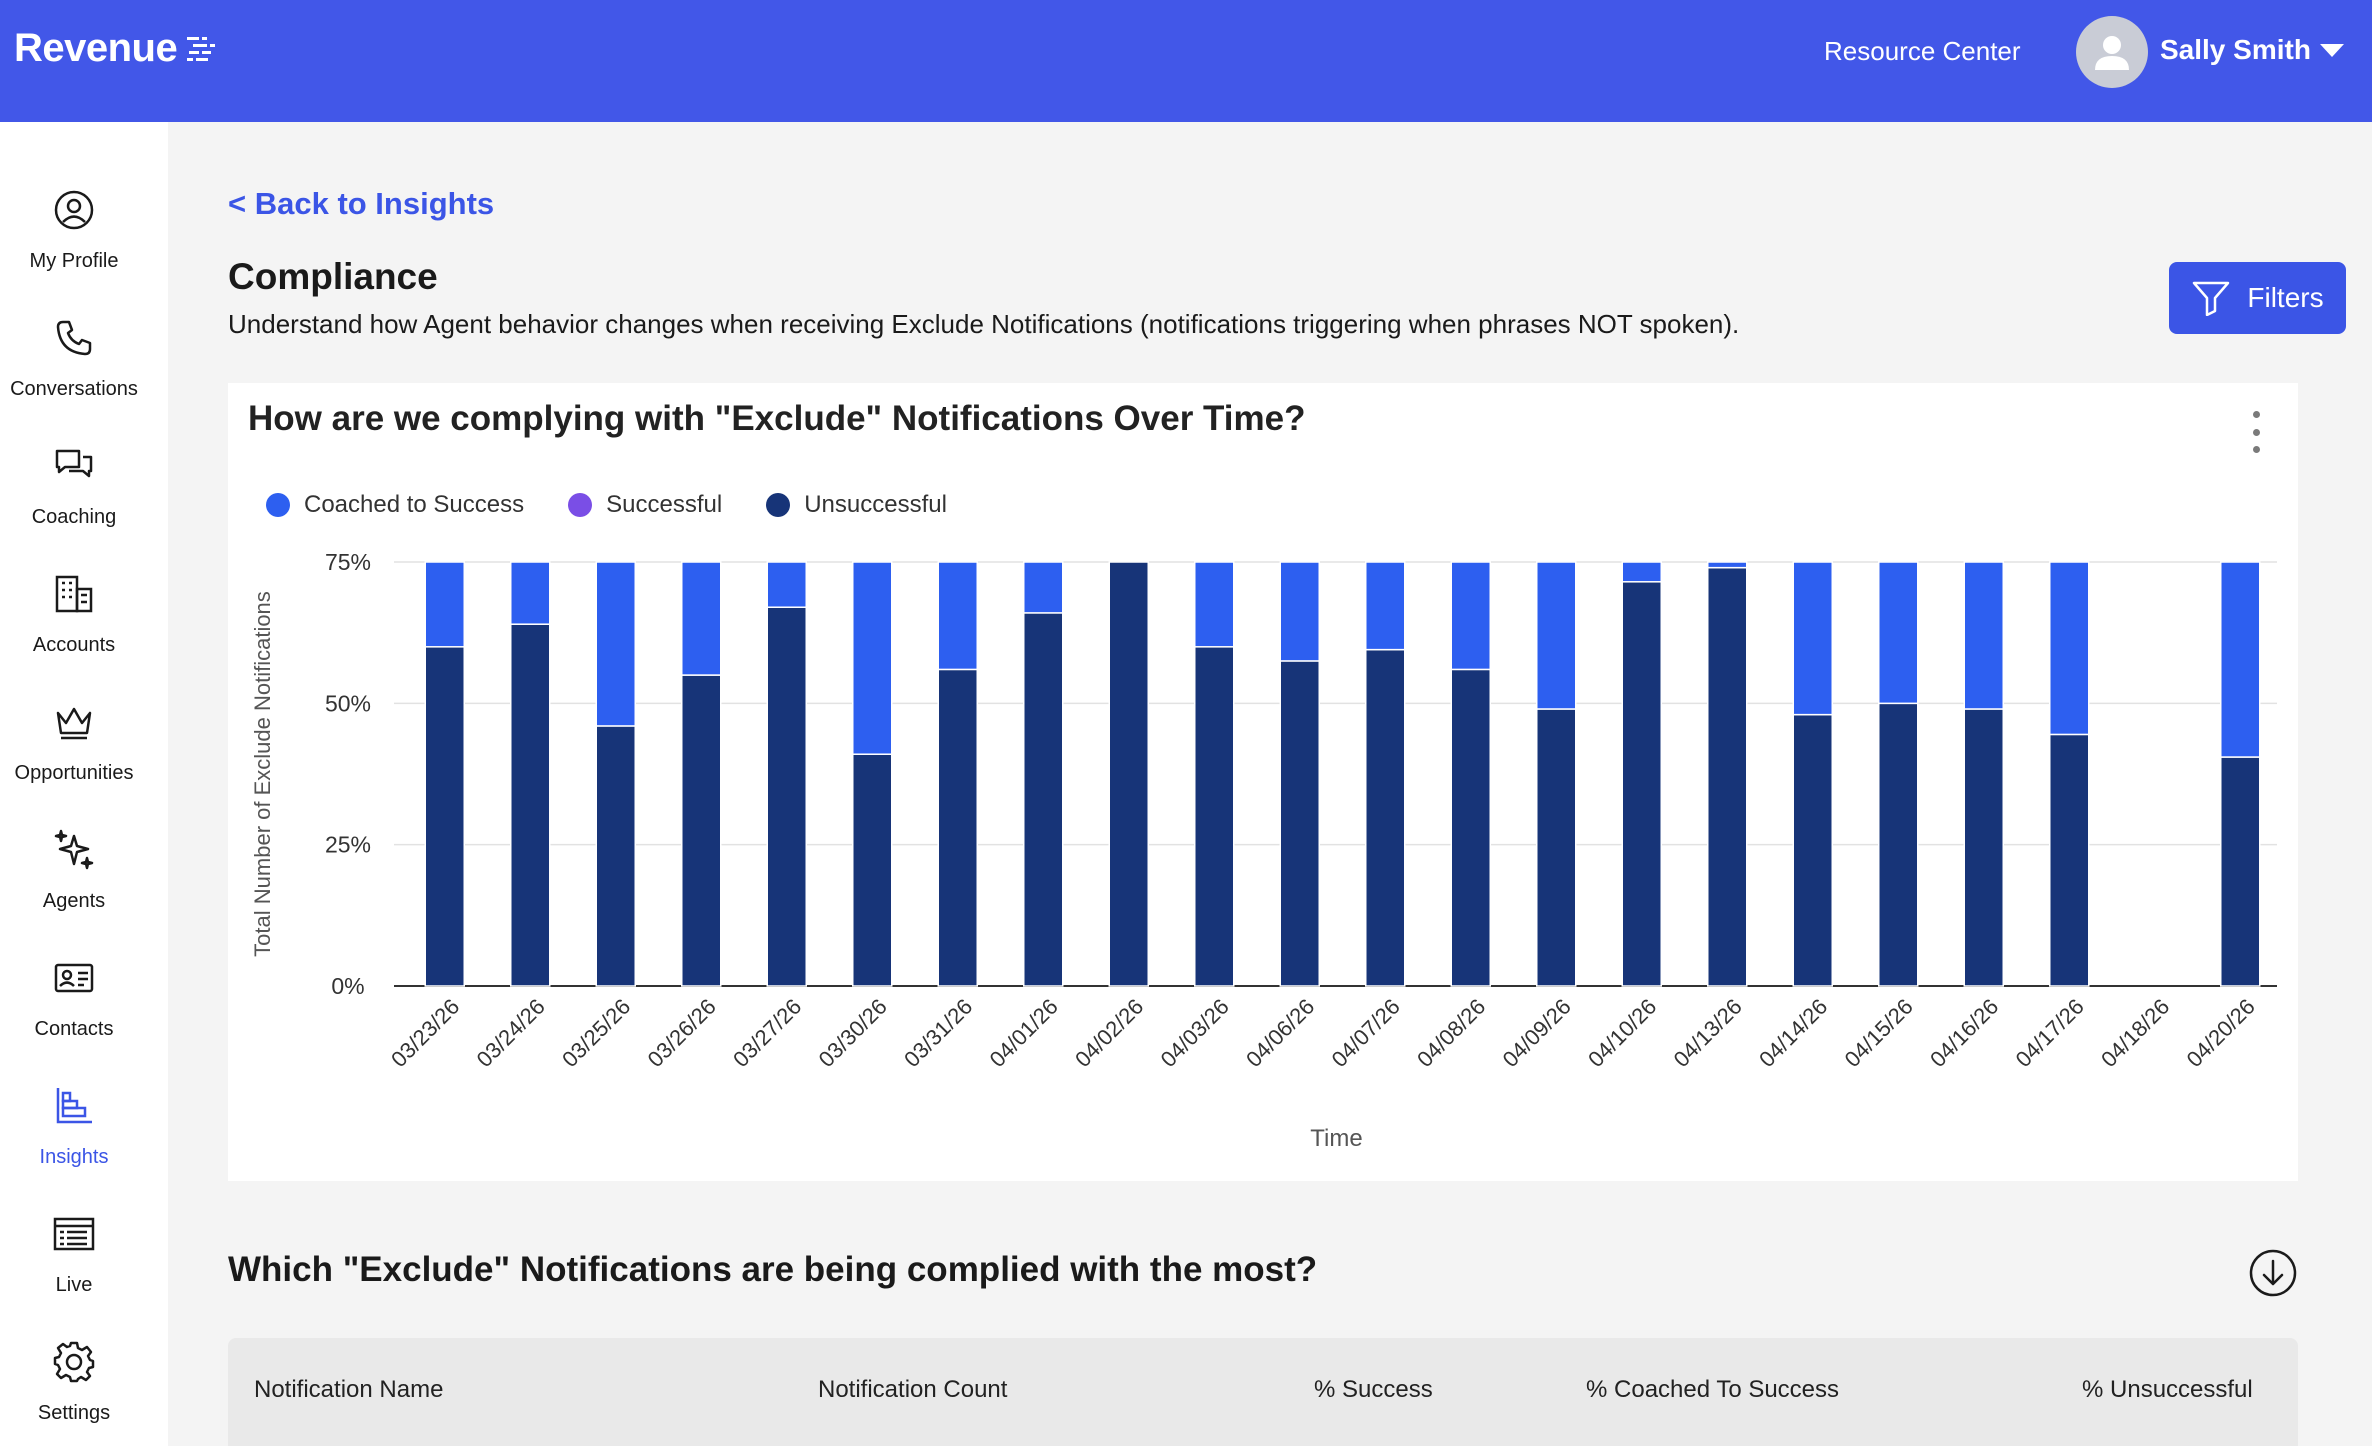  Describe the element at coordinates (875, 504) in the screenshot. I see `legend-label: Unsuccessful` at that location.